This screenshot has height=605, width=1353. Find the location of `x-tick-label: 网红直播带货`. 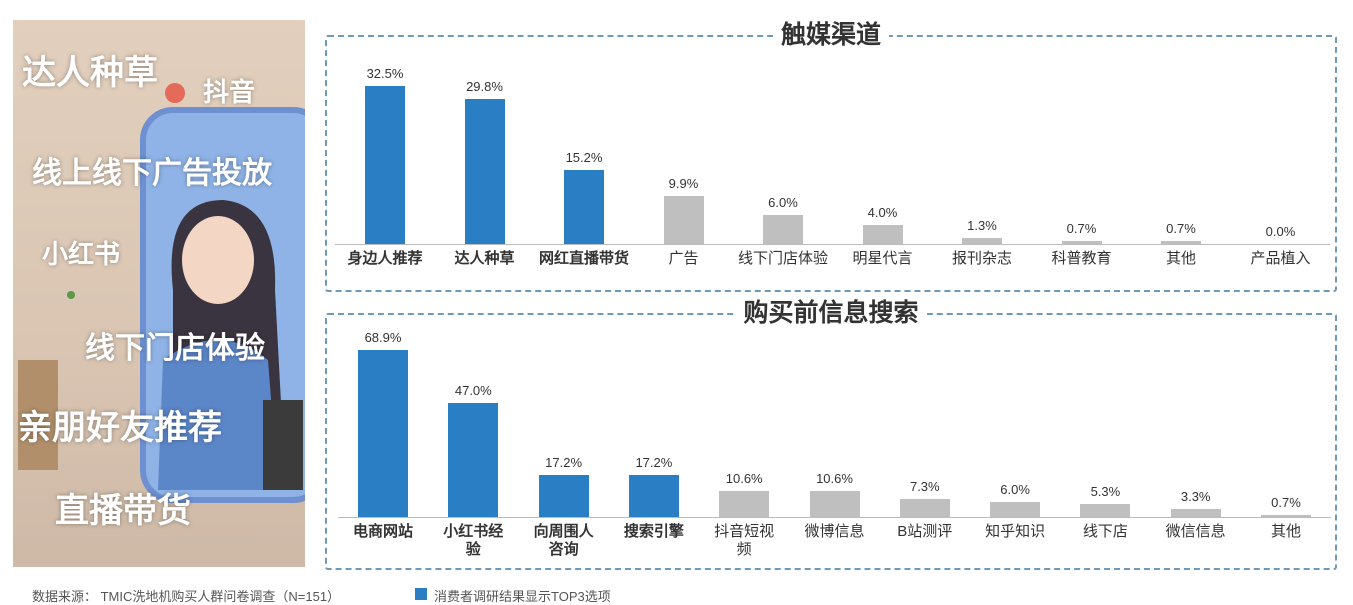

x-tick-label: 网红直播带货 is located at coordinates (583, 258).